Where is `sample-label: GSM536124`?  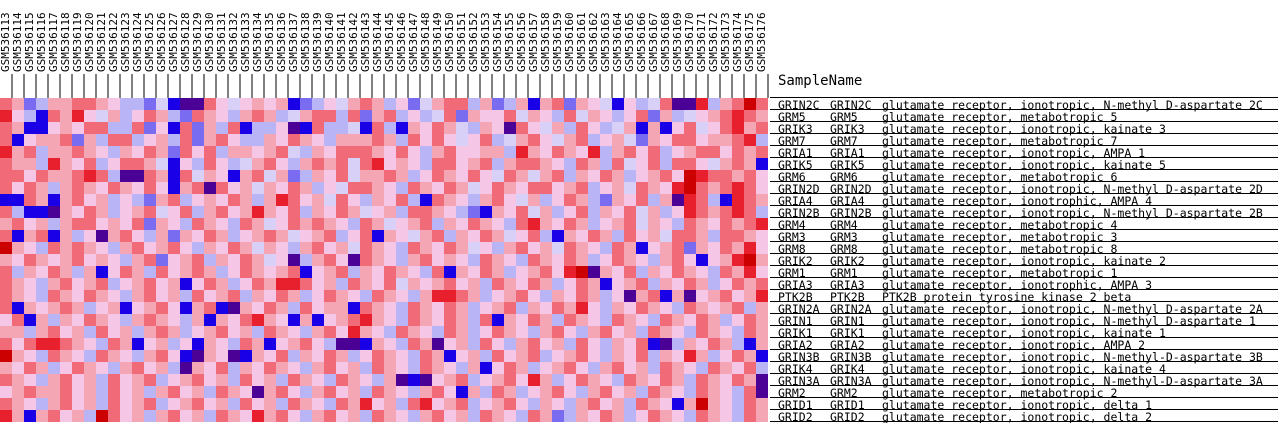
sample-label: GSM536124 is located at coordinates (137, 42).